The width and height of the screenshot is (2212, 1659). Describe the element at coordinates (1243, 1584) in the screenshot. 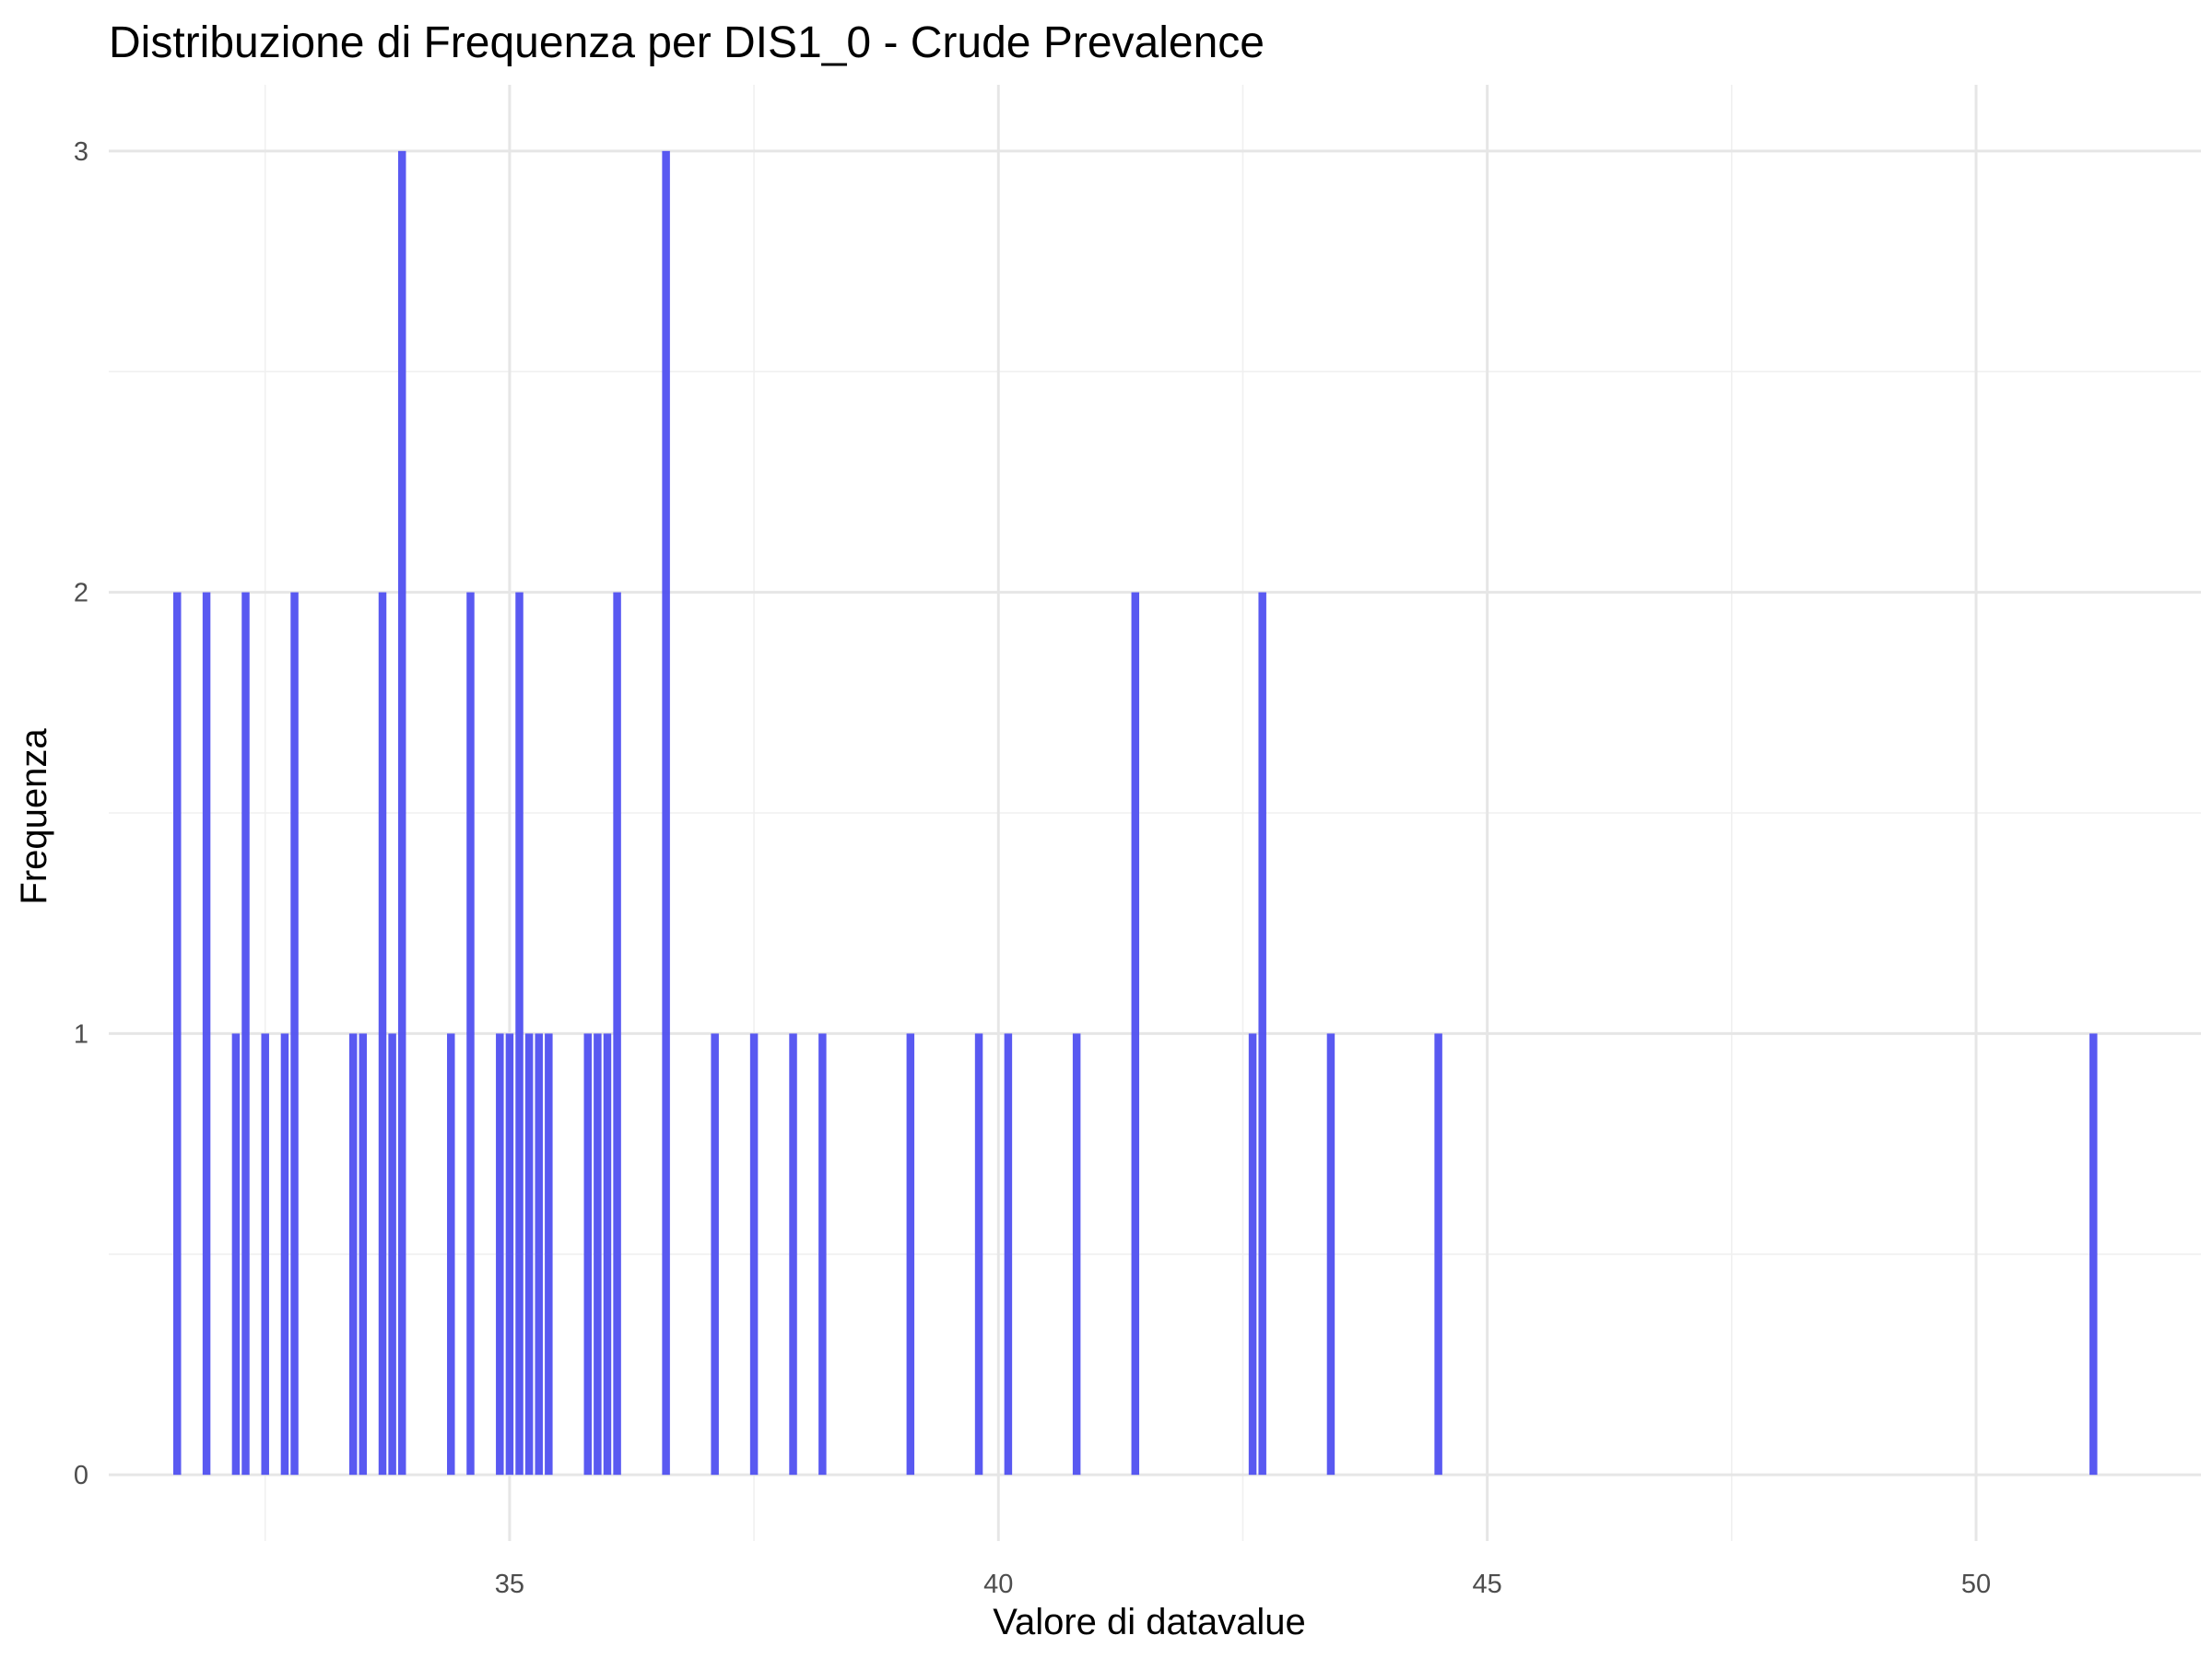

I see `x-axis-ticks: 35 40 45 50` at that location.